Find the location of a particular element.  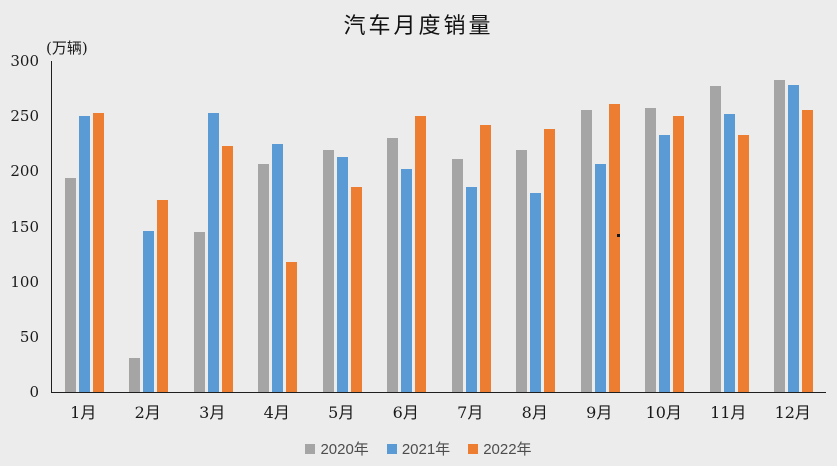

bar-group-12月 is located at coordinates (794, 226).